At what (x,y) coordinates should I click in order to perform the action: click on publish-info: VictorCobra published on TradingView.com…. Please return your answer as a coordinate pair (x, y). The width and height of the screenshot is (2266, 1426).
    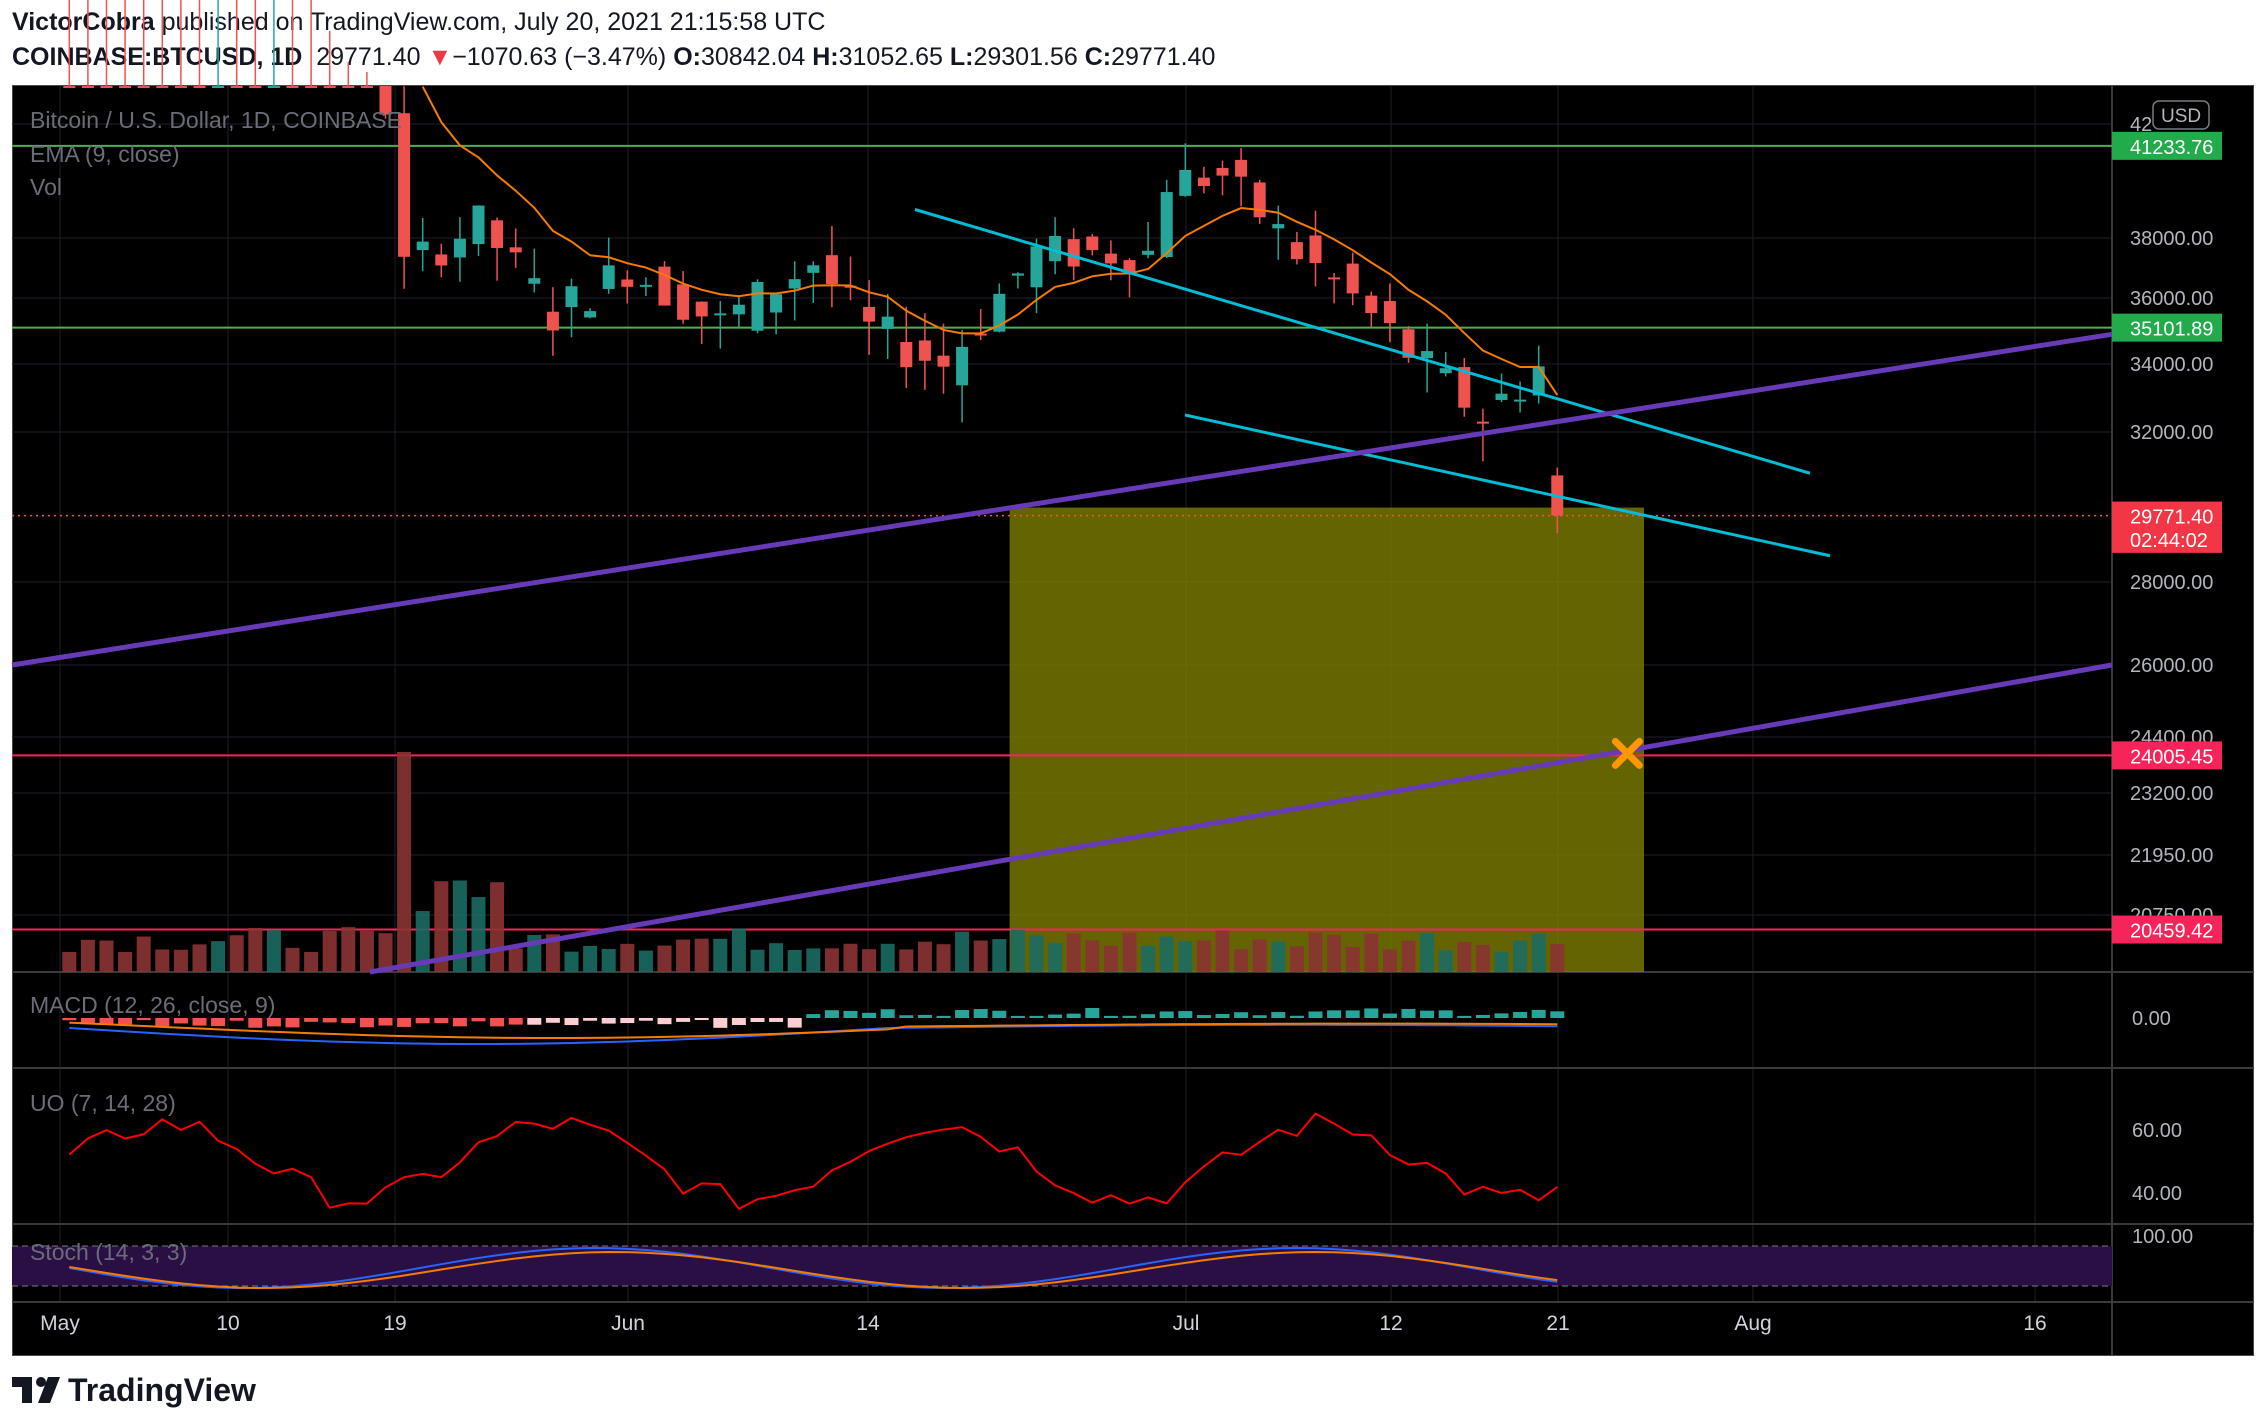
    Looking at the image, I should click on (419, 22).